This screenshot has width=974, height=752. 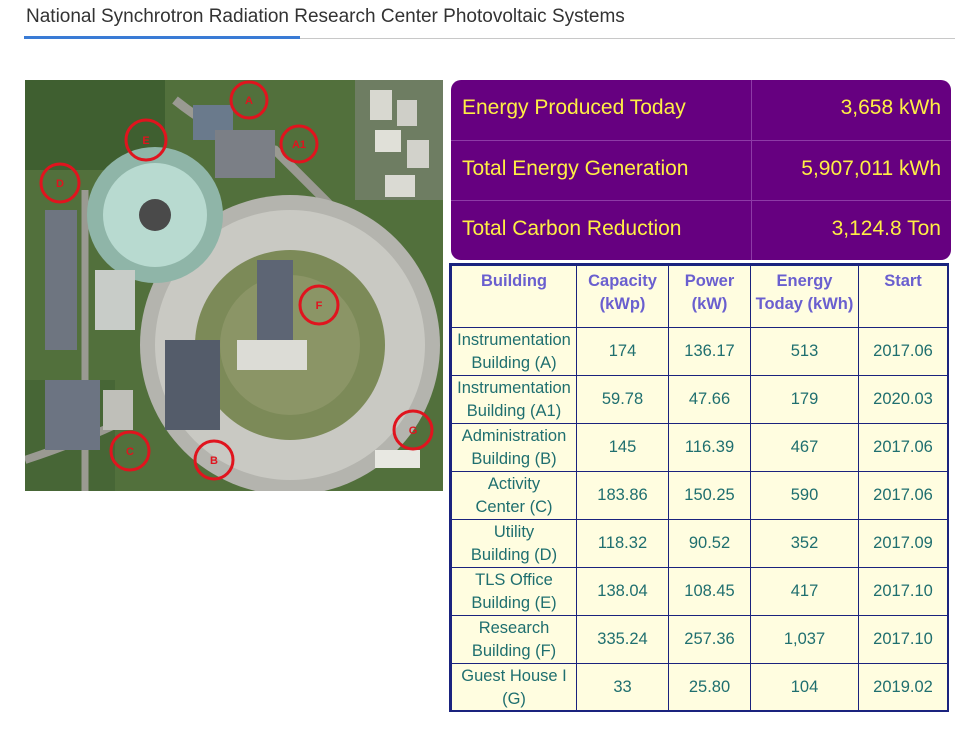 What do you see at coordinates (709, 447) in the screenshot?
I see `cell-power: 116.39` at bounding box center [709, 447].